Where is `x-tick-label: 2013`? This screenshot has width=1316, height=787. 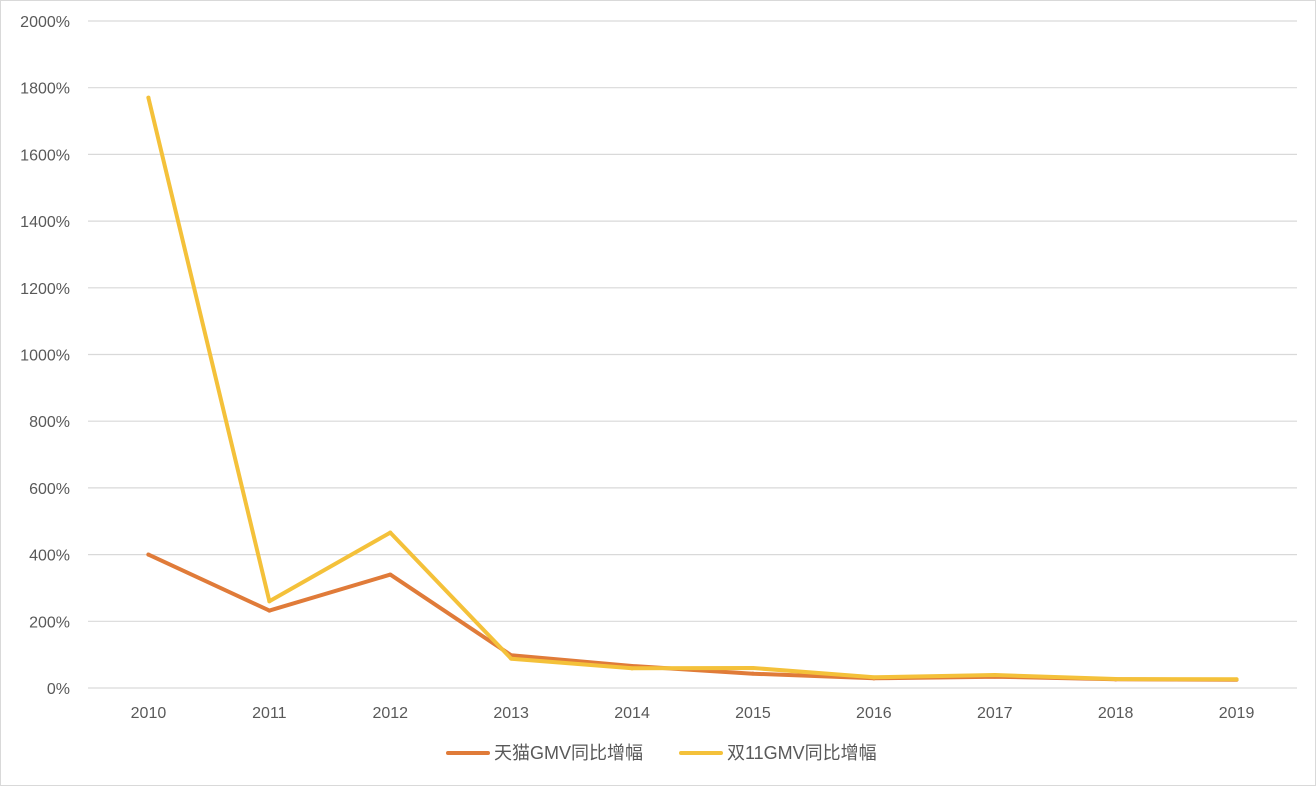
x-tick-label: 2013 is located at coordinates (511, 713).